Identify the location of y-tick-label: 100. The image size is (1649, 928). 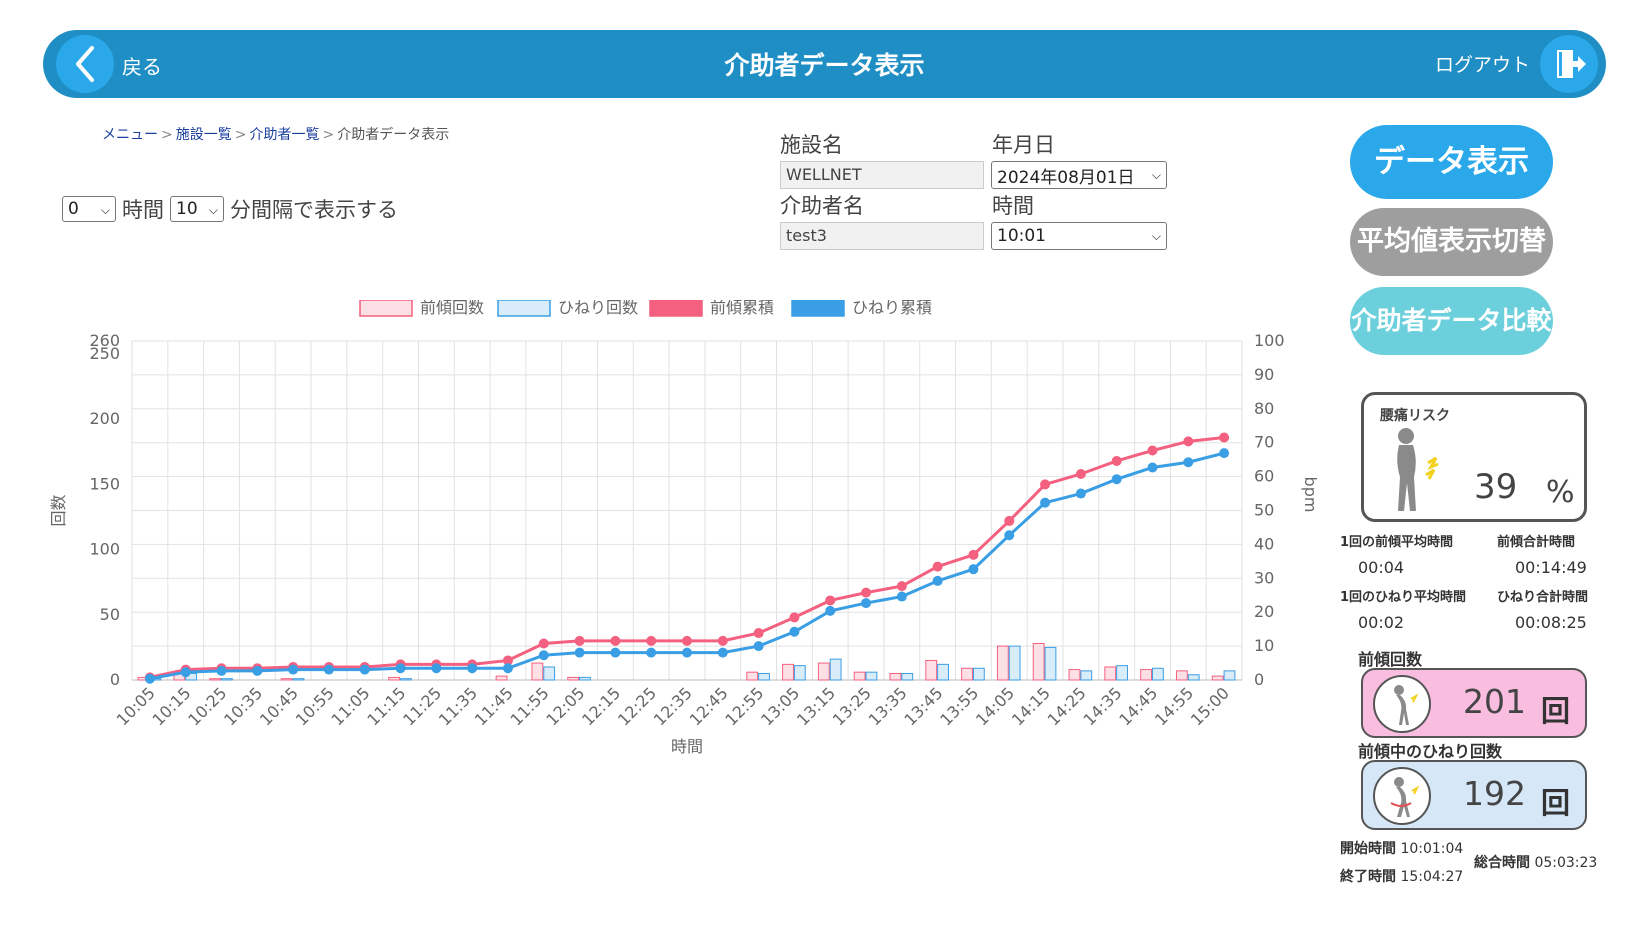
(104, 549).